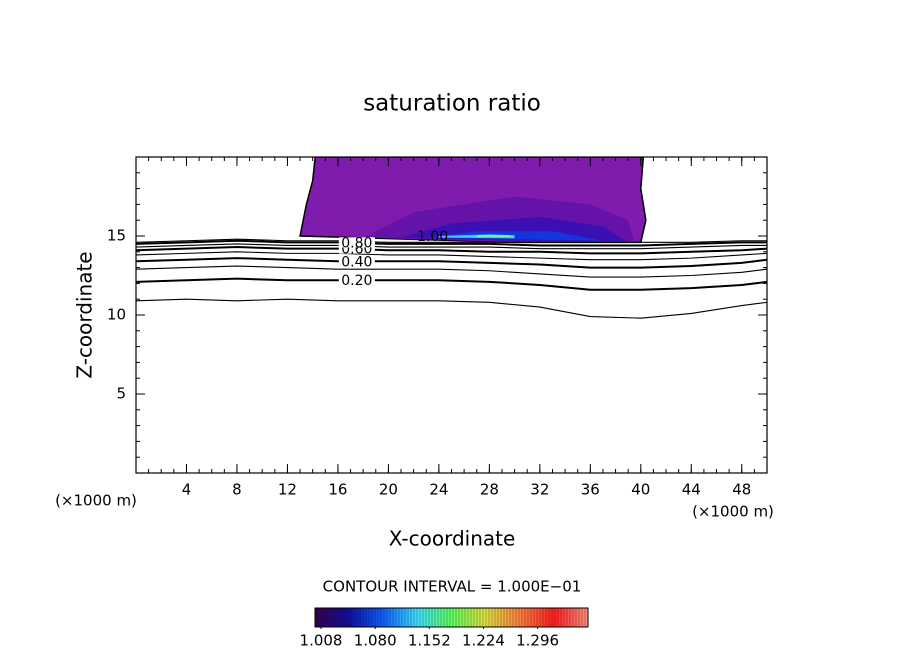 This screenshot has height=654, width=904. I want to click on contour-labels: 1.000.200.400.600.80, so click(393, 259).